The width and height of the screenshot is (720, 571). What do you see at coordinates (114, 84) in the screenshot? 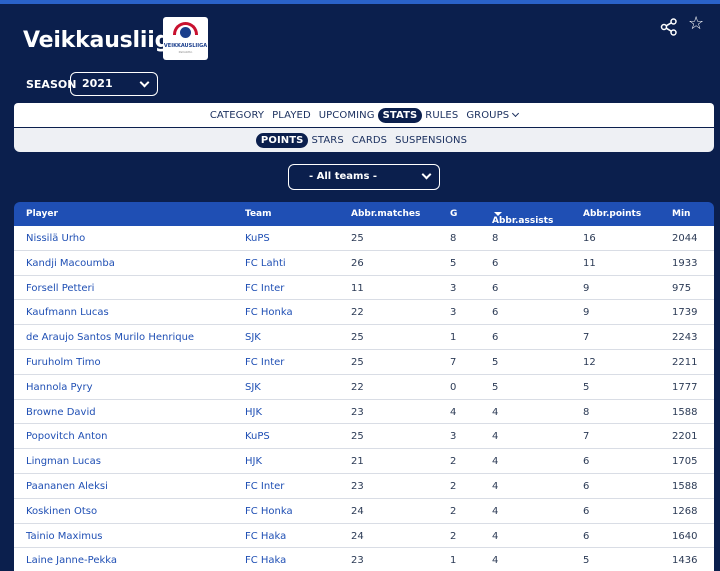
I see `season-select: 2021` at bounding box center [114, 84].